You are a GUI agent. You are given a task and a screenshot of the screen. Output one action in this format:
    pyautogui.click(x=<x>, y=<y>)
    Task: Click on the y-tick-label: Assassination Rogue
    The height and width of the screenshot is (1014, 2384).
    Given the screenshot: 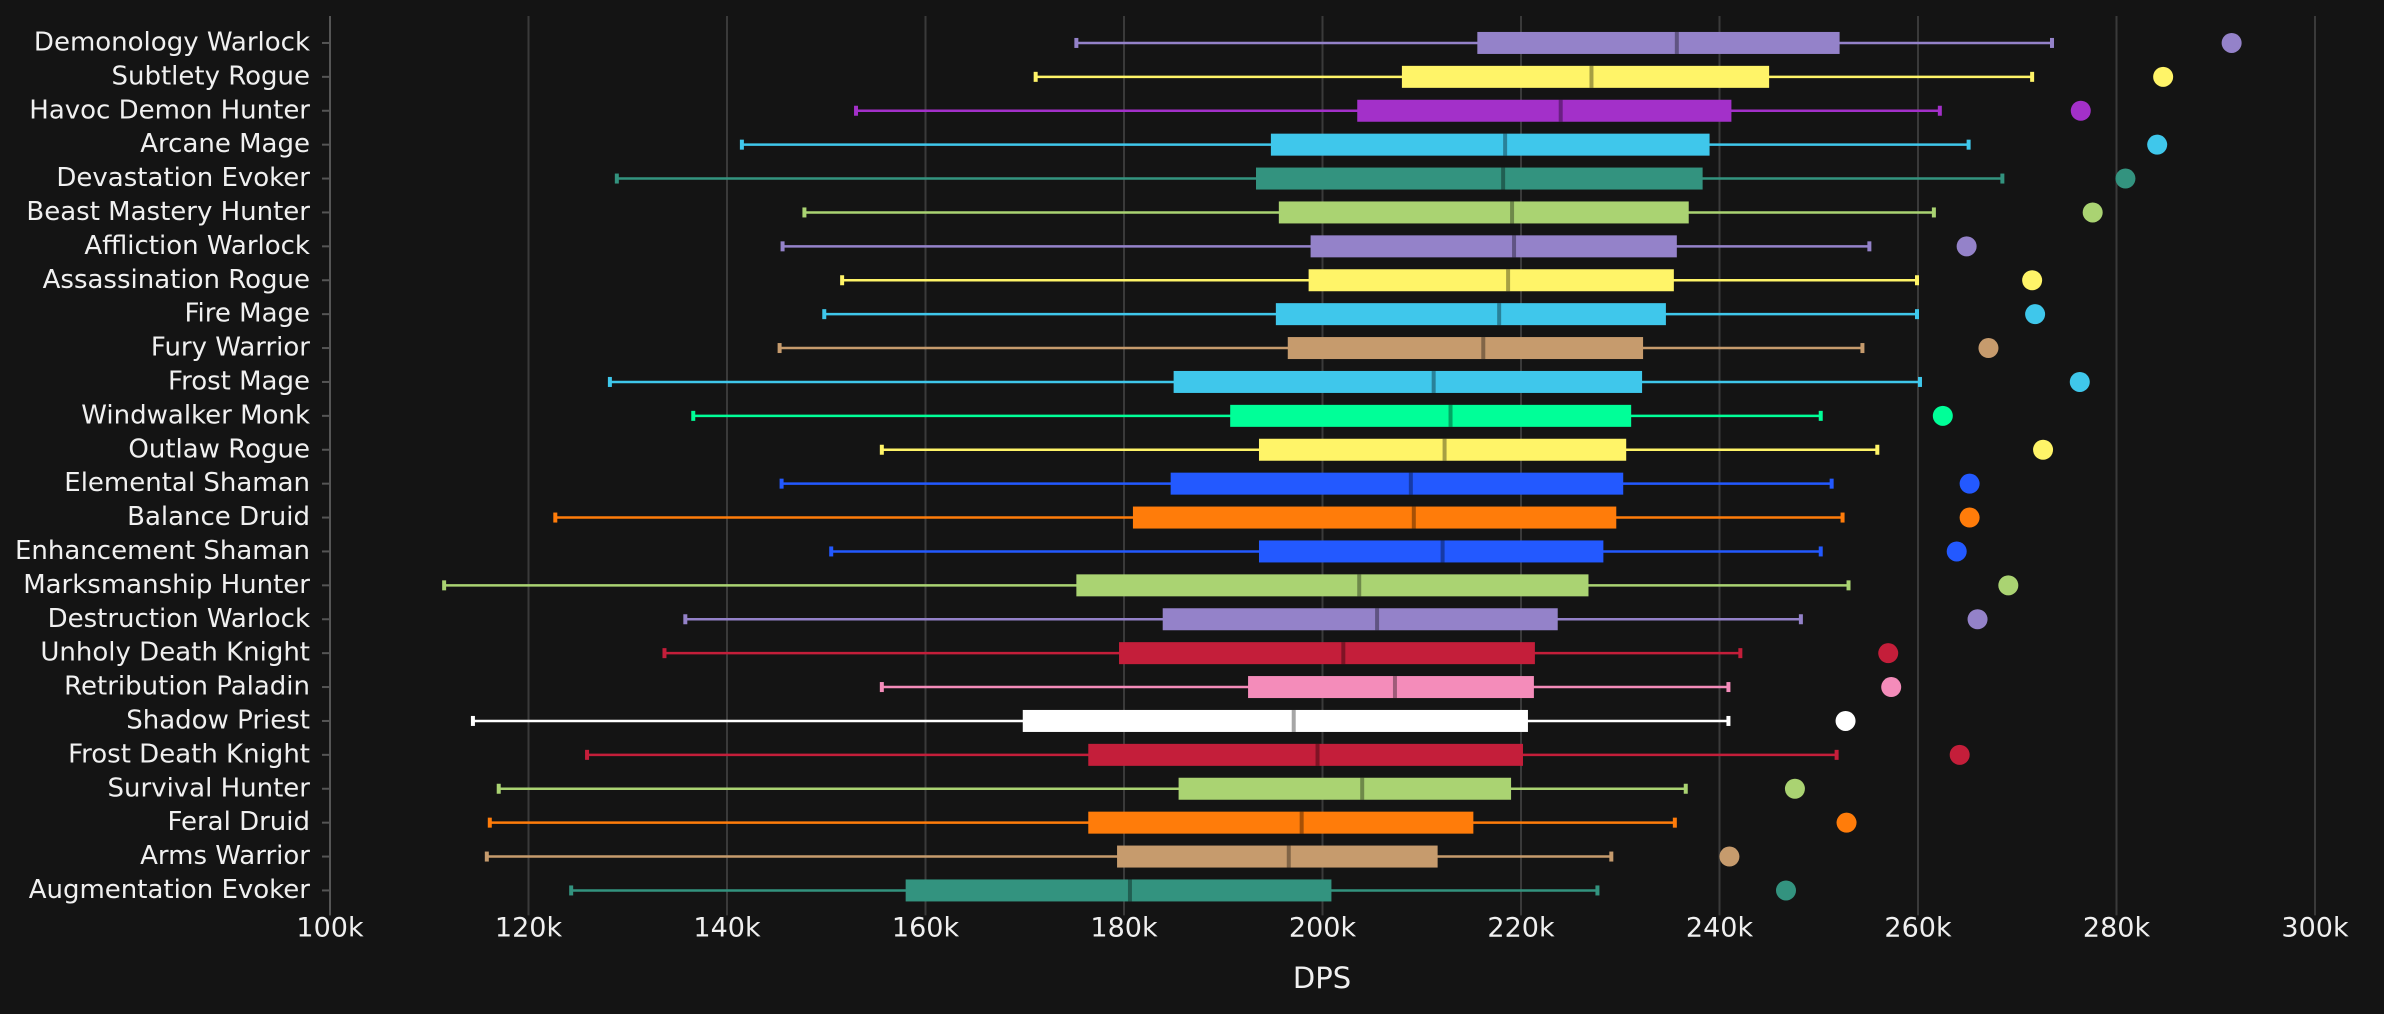 What is the action you would take?
    pyautogui.click(x=176, y=280)
    